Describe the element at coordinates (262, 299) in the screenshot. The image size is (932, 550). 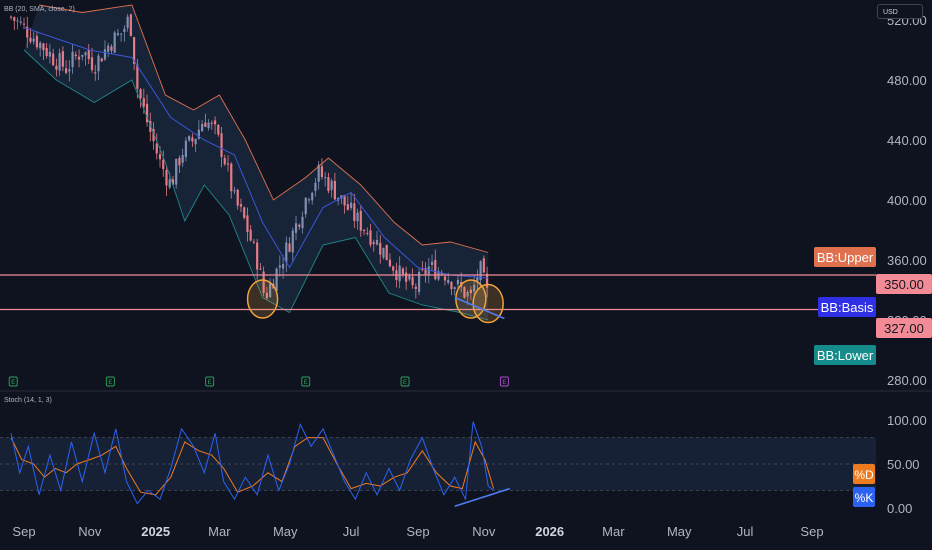
I see `low-circle` at that location.